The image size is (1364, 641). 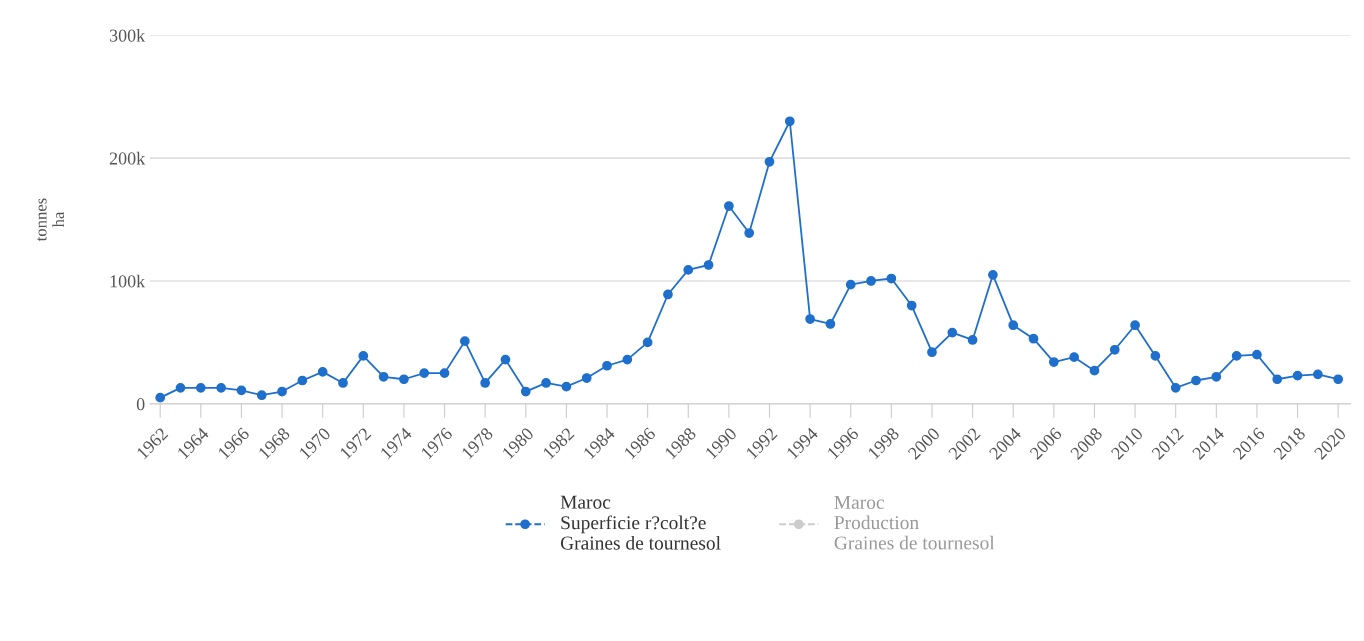 What do you see at coordinates (140, 404) in the screenshot?
I see `y-tick-label: 0` at bounding box center [140, 404].